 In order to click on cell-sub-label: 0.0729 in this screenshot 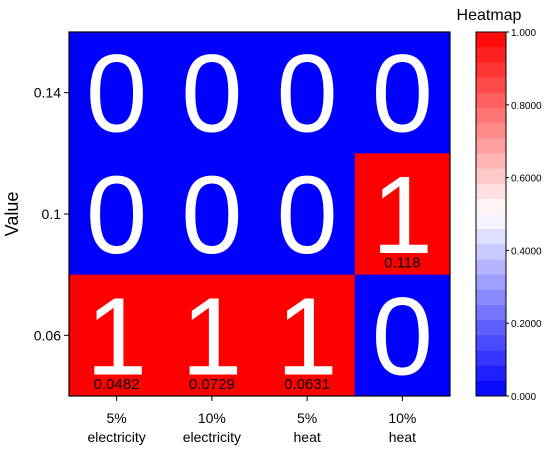, I will do `click(212, 384)`.